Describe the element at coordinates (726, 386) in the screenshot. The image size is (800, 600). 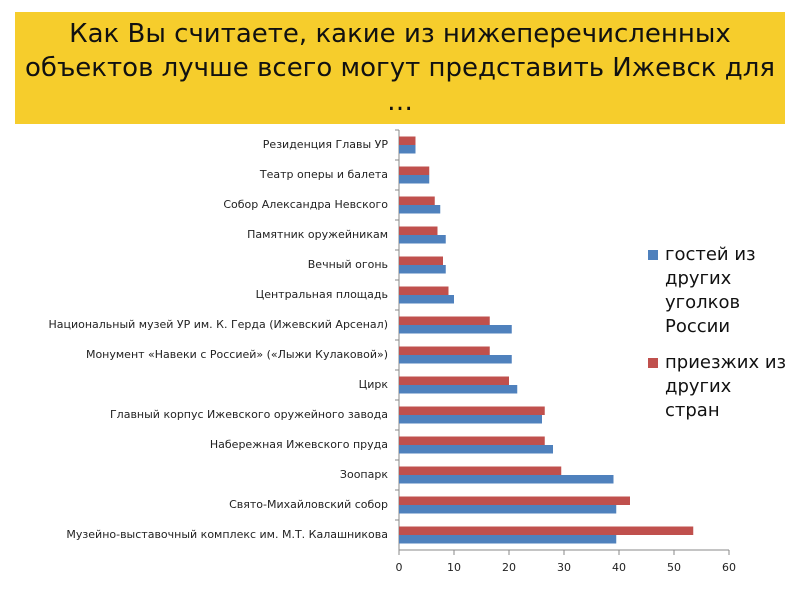
I see `legend-label: приезжих из других стран` at that location.